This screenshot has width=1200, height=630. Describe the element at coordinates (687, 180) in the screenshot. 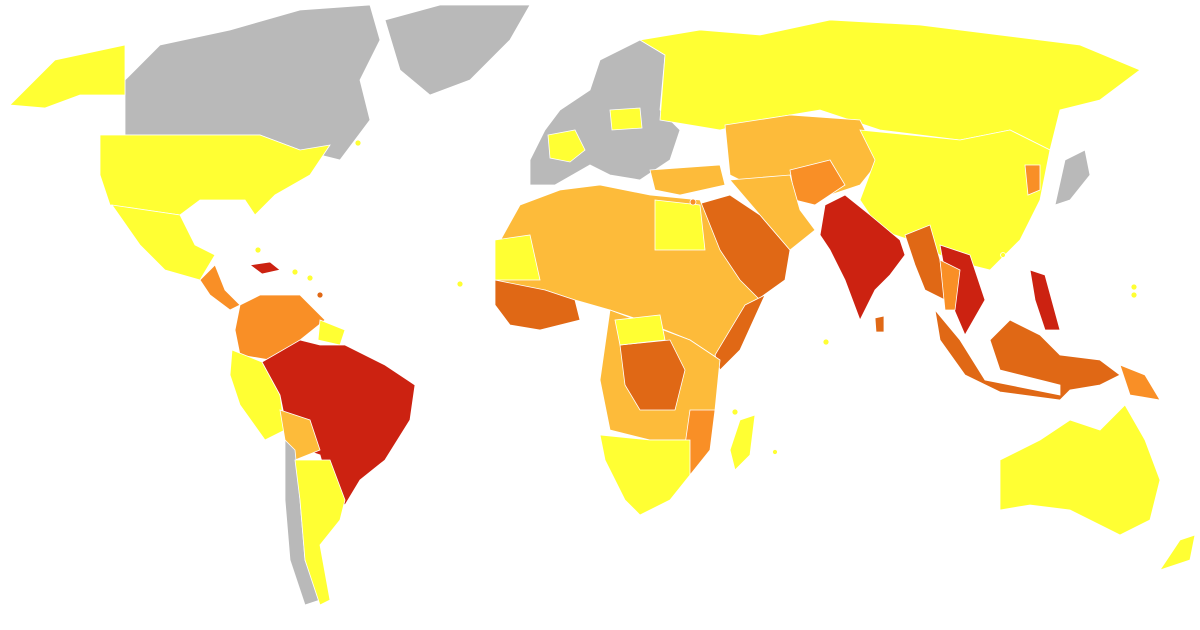

I see `turkey` at that location.